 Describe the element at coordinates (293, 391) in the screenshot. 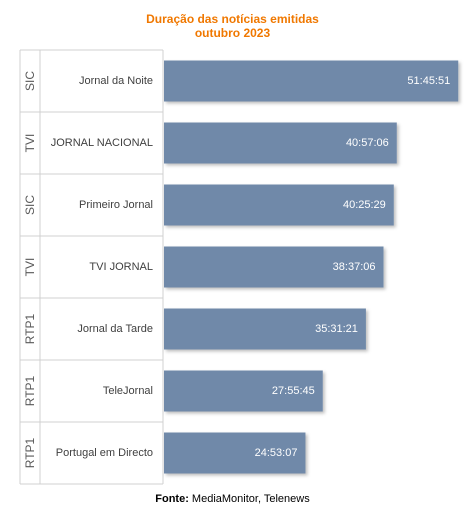

I see `value-label: 27:55:45` at that location.